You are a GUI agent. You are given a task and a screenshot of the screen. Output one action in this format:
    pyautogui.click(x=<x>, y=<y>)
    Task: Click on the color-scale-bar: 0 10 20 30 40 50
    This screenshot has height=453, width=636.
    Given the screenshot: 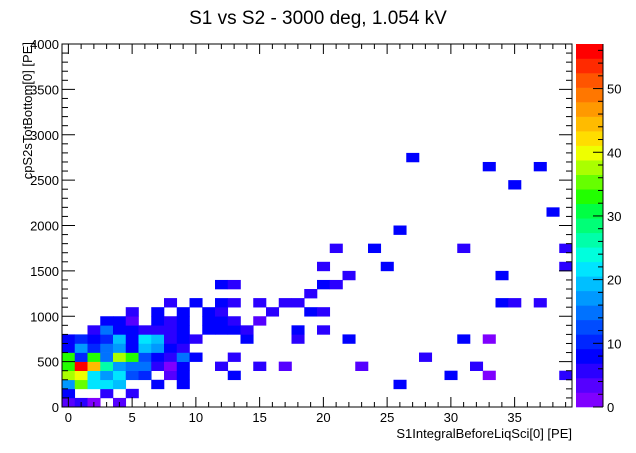 What is the action you would take?
    pyautogui.click(x=598, y=229)
    